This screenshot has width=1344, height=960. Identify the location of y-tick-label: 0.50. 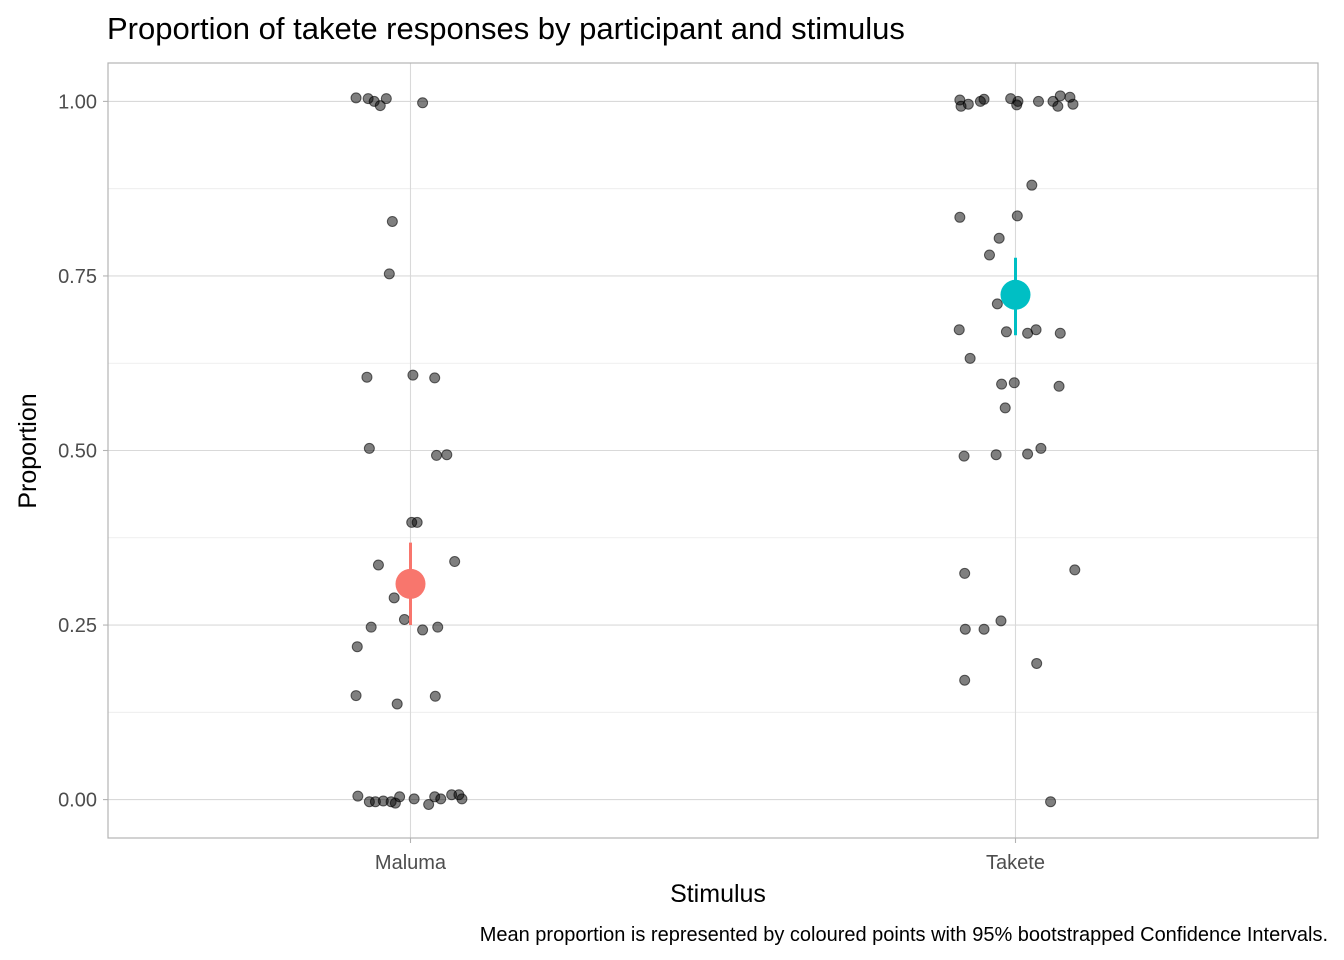
(77, 452).